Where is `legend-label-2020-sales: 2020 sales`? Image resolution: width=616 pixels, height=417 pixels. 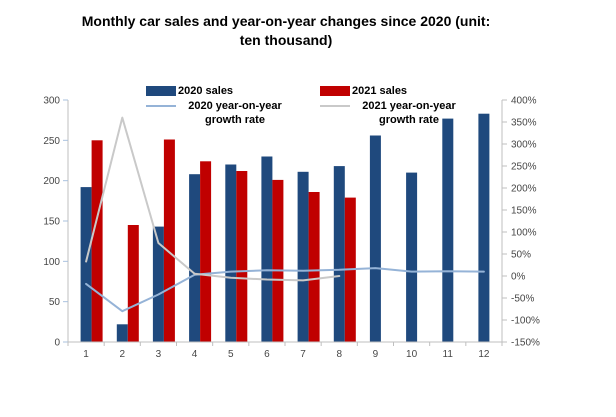
legend-label-2020-sales: 2020 sales is located at coordinates (206, 91).